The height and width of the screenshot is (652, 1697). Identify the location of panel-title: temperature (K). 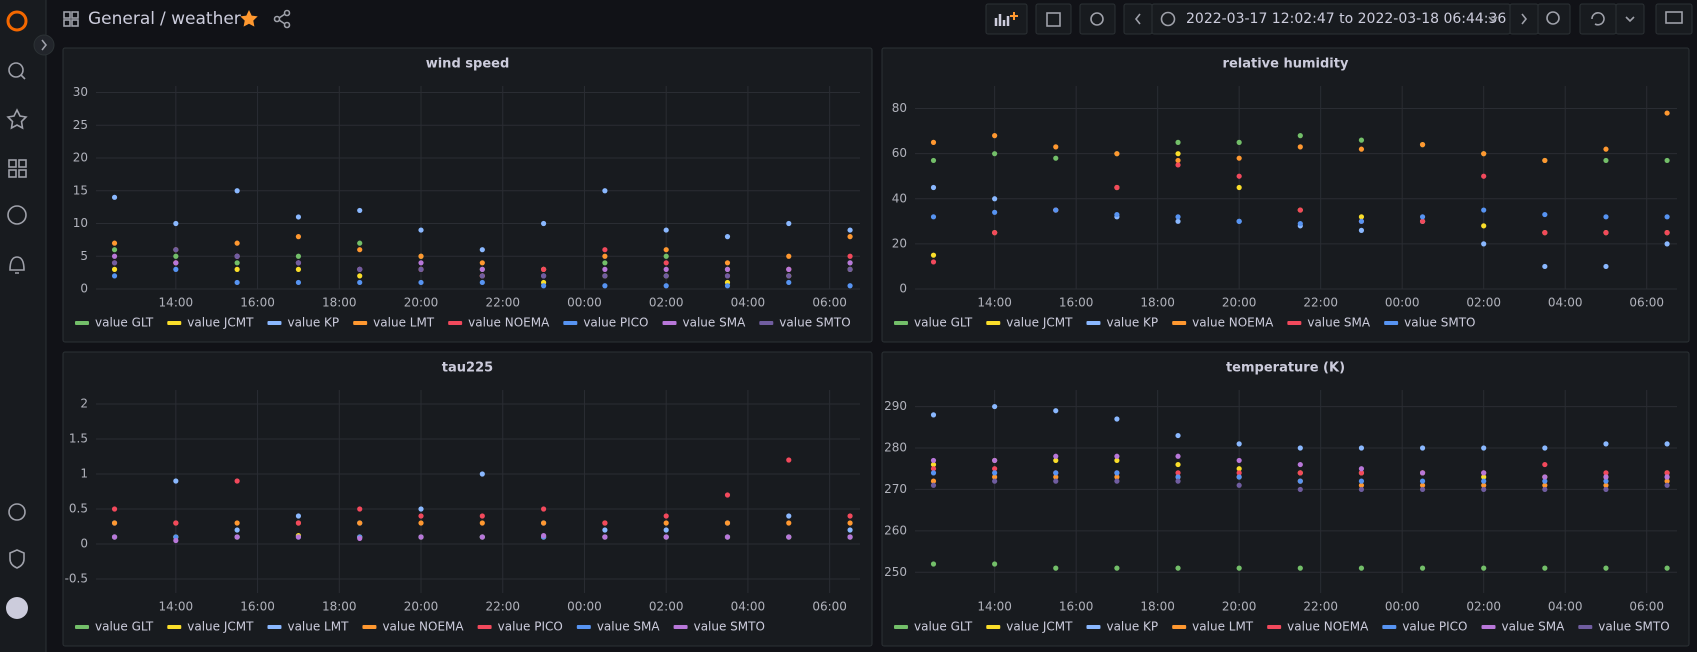
(1285, 368).